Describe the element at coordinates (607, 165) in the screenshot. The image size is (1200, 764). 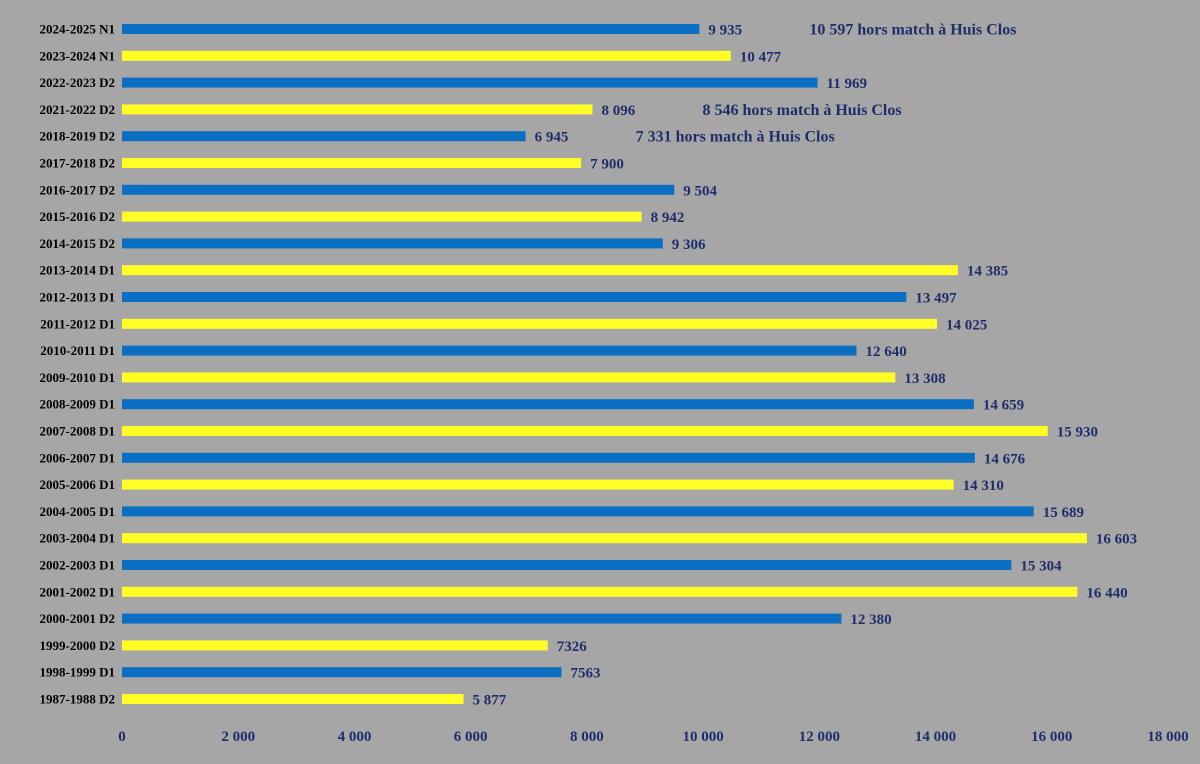
I see `data-label: 7 900` at that location.